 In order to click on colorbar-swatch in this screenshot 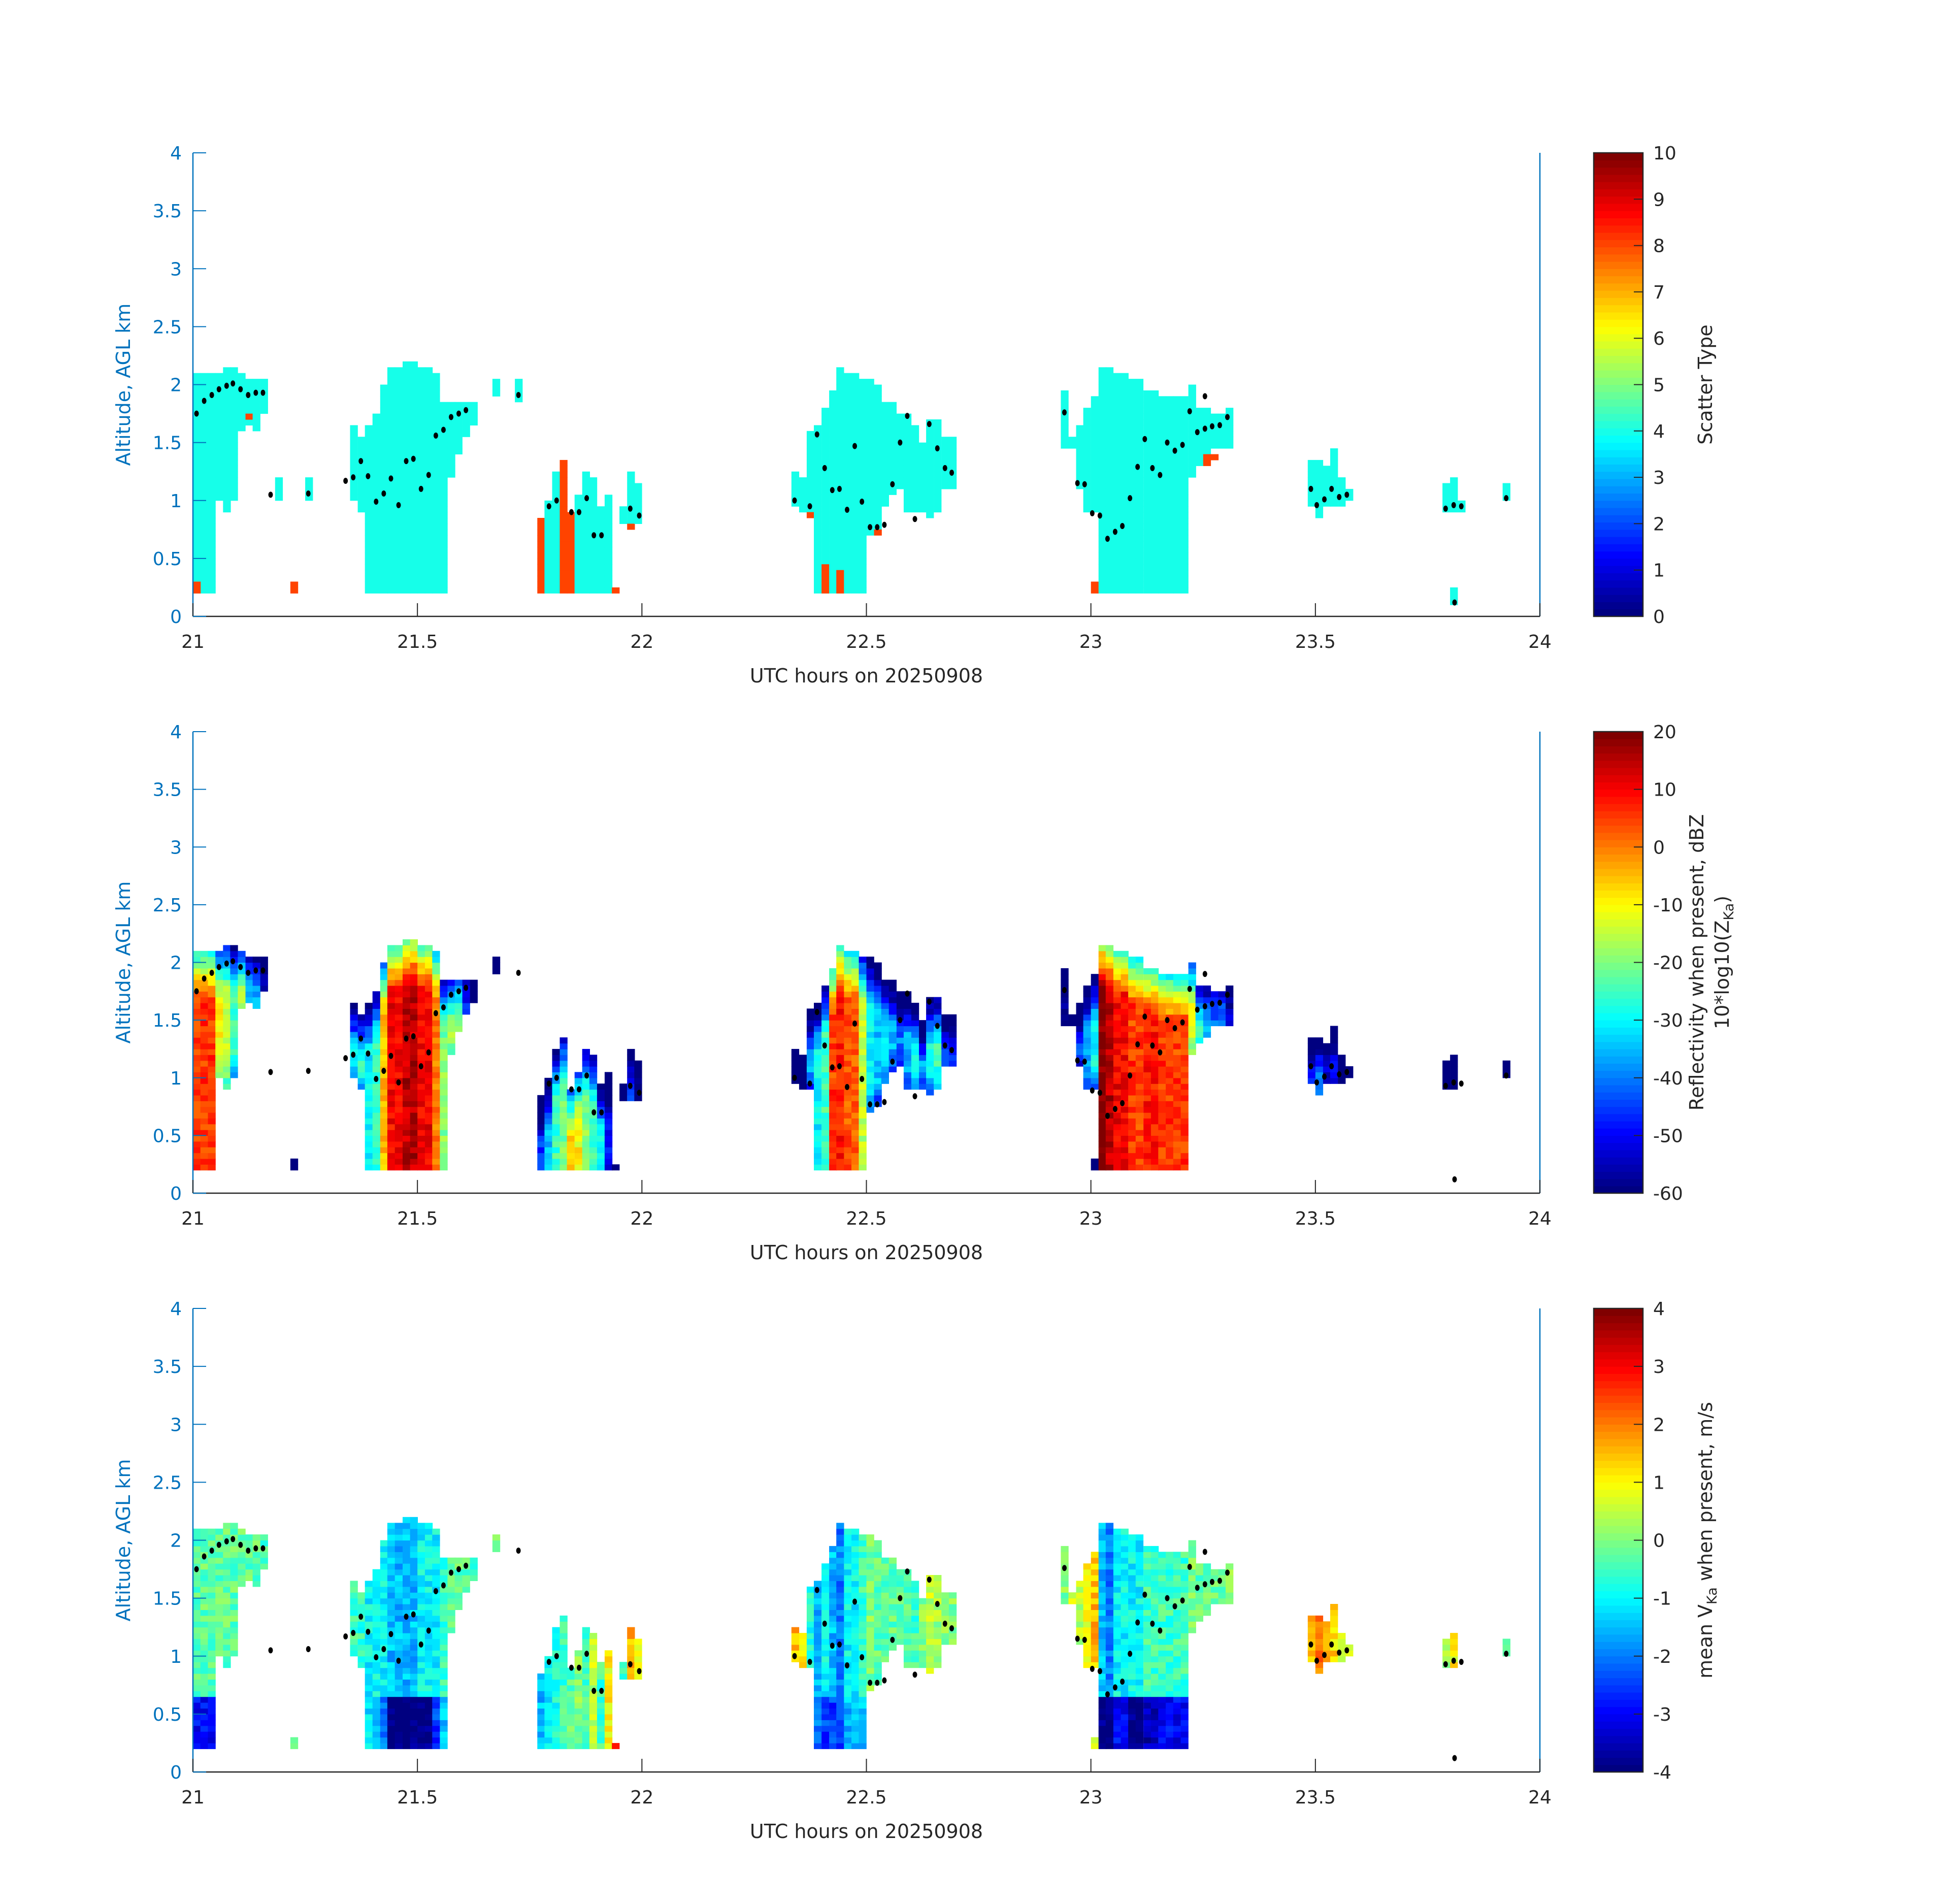, I will do `click(1618, 822)`.